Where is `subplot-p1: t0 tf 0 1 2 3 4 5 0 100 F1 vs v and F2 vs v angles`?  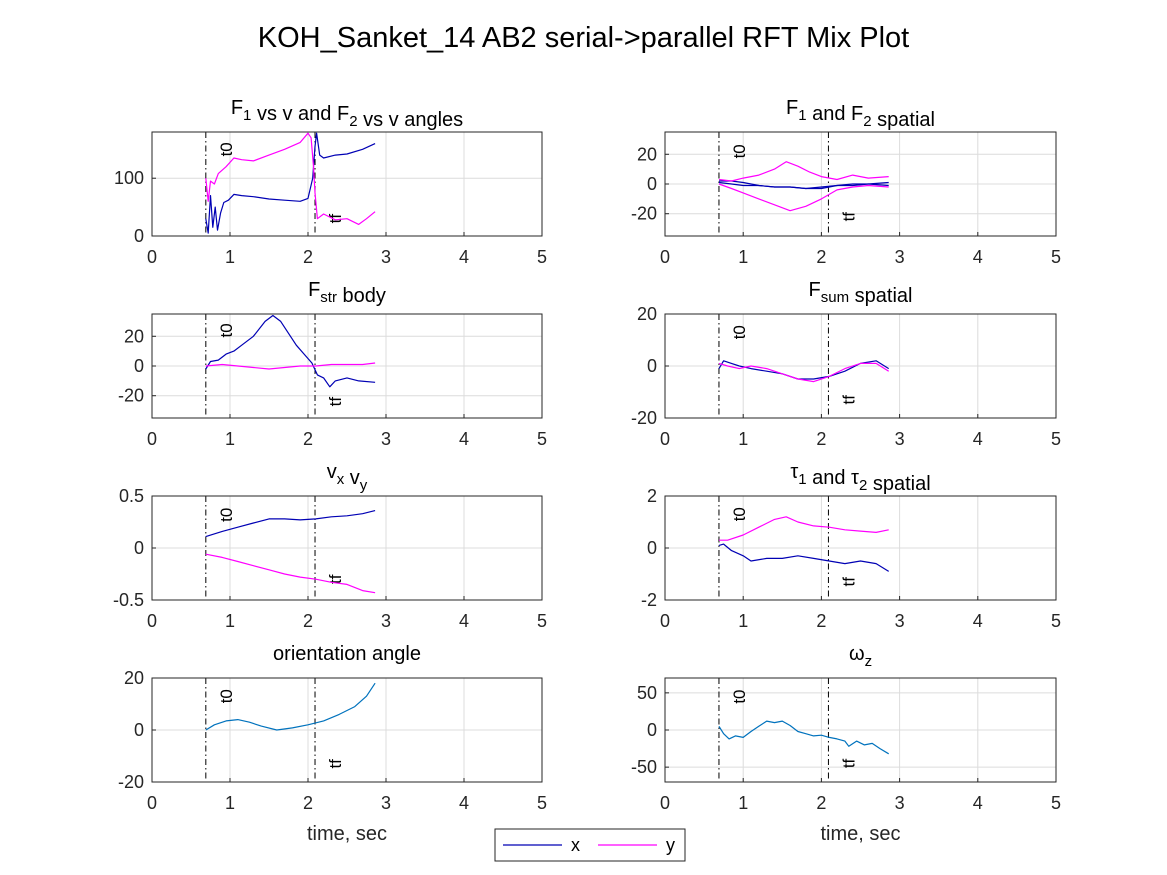 subplot-p1: t0 tf 0 1 2 3 4 5 0 100 F1 vs v and F2 vs v angles is located at coordinates (330, 182).